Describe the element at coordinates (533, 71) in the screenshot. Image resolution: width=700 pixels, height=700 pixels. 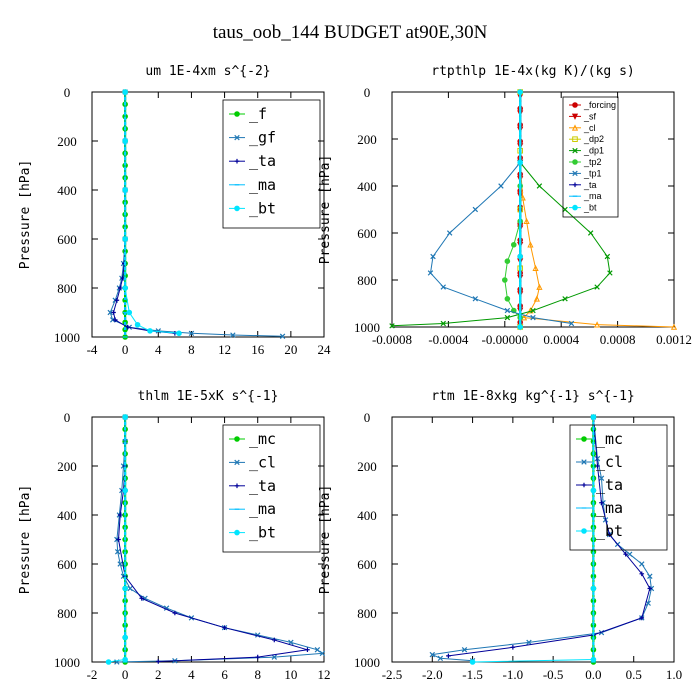
I see `panel-title: rtpthlp 1E-4x(kg K)/(kg s)` at that location.